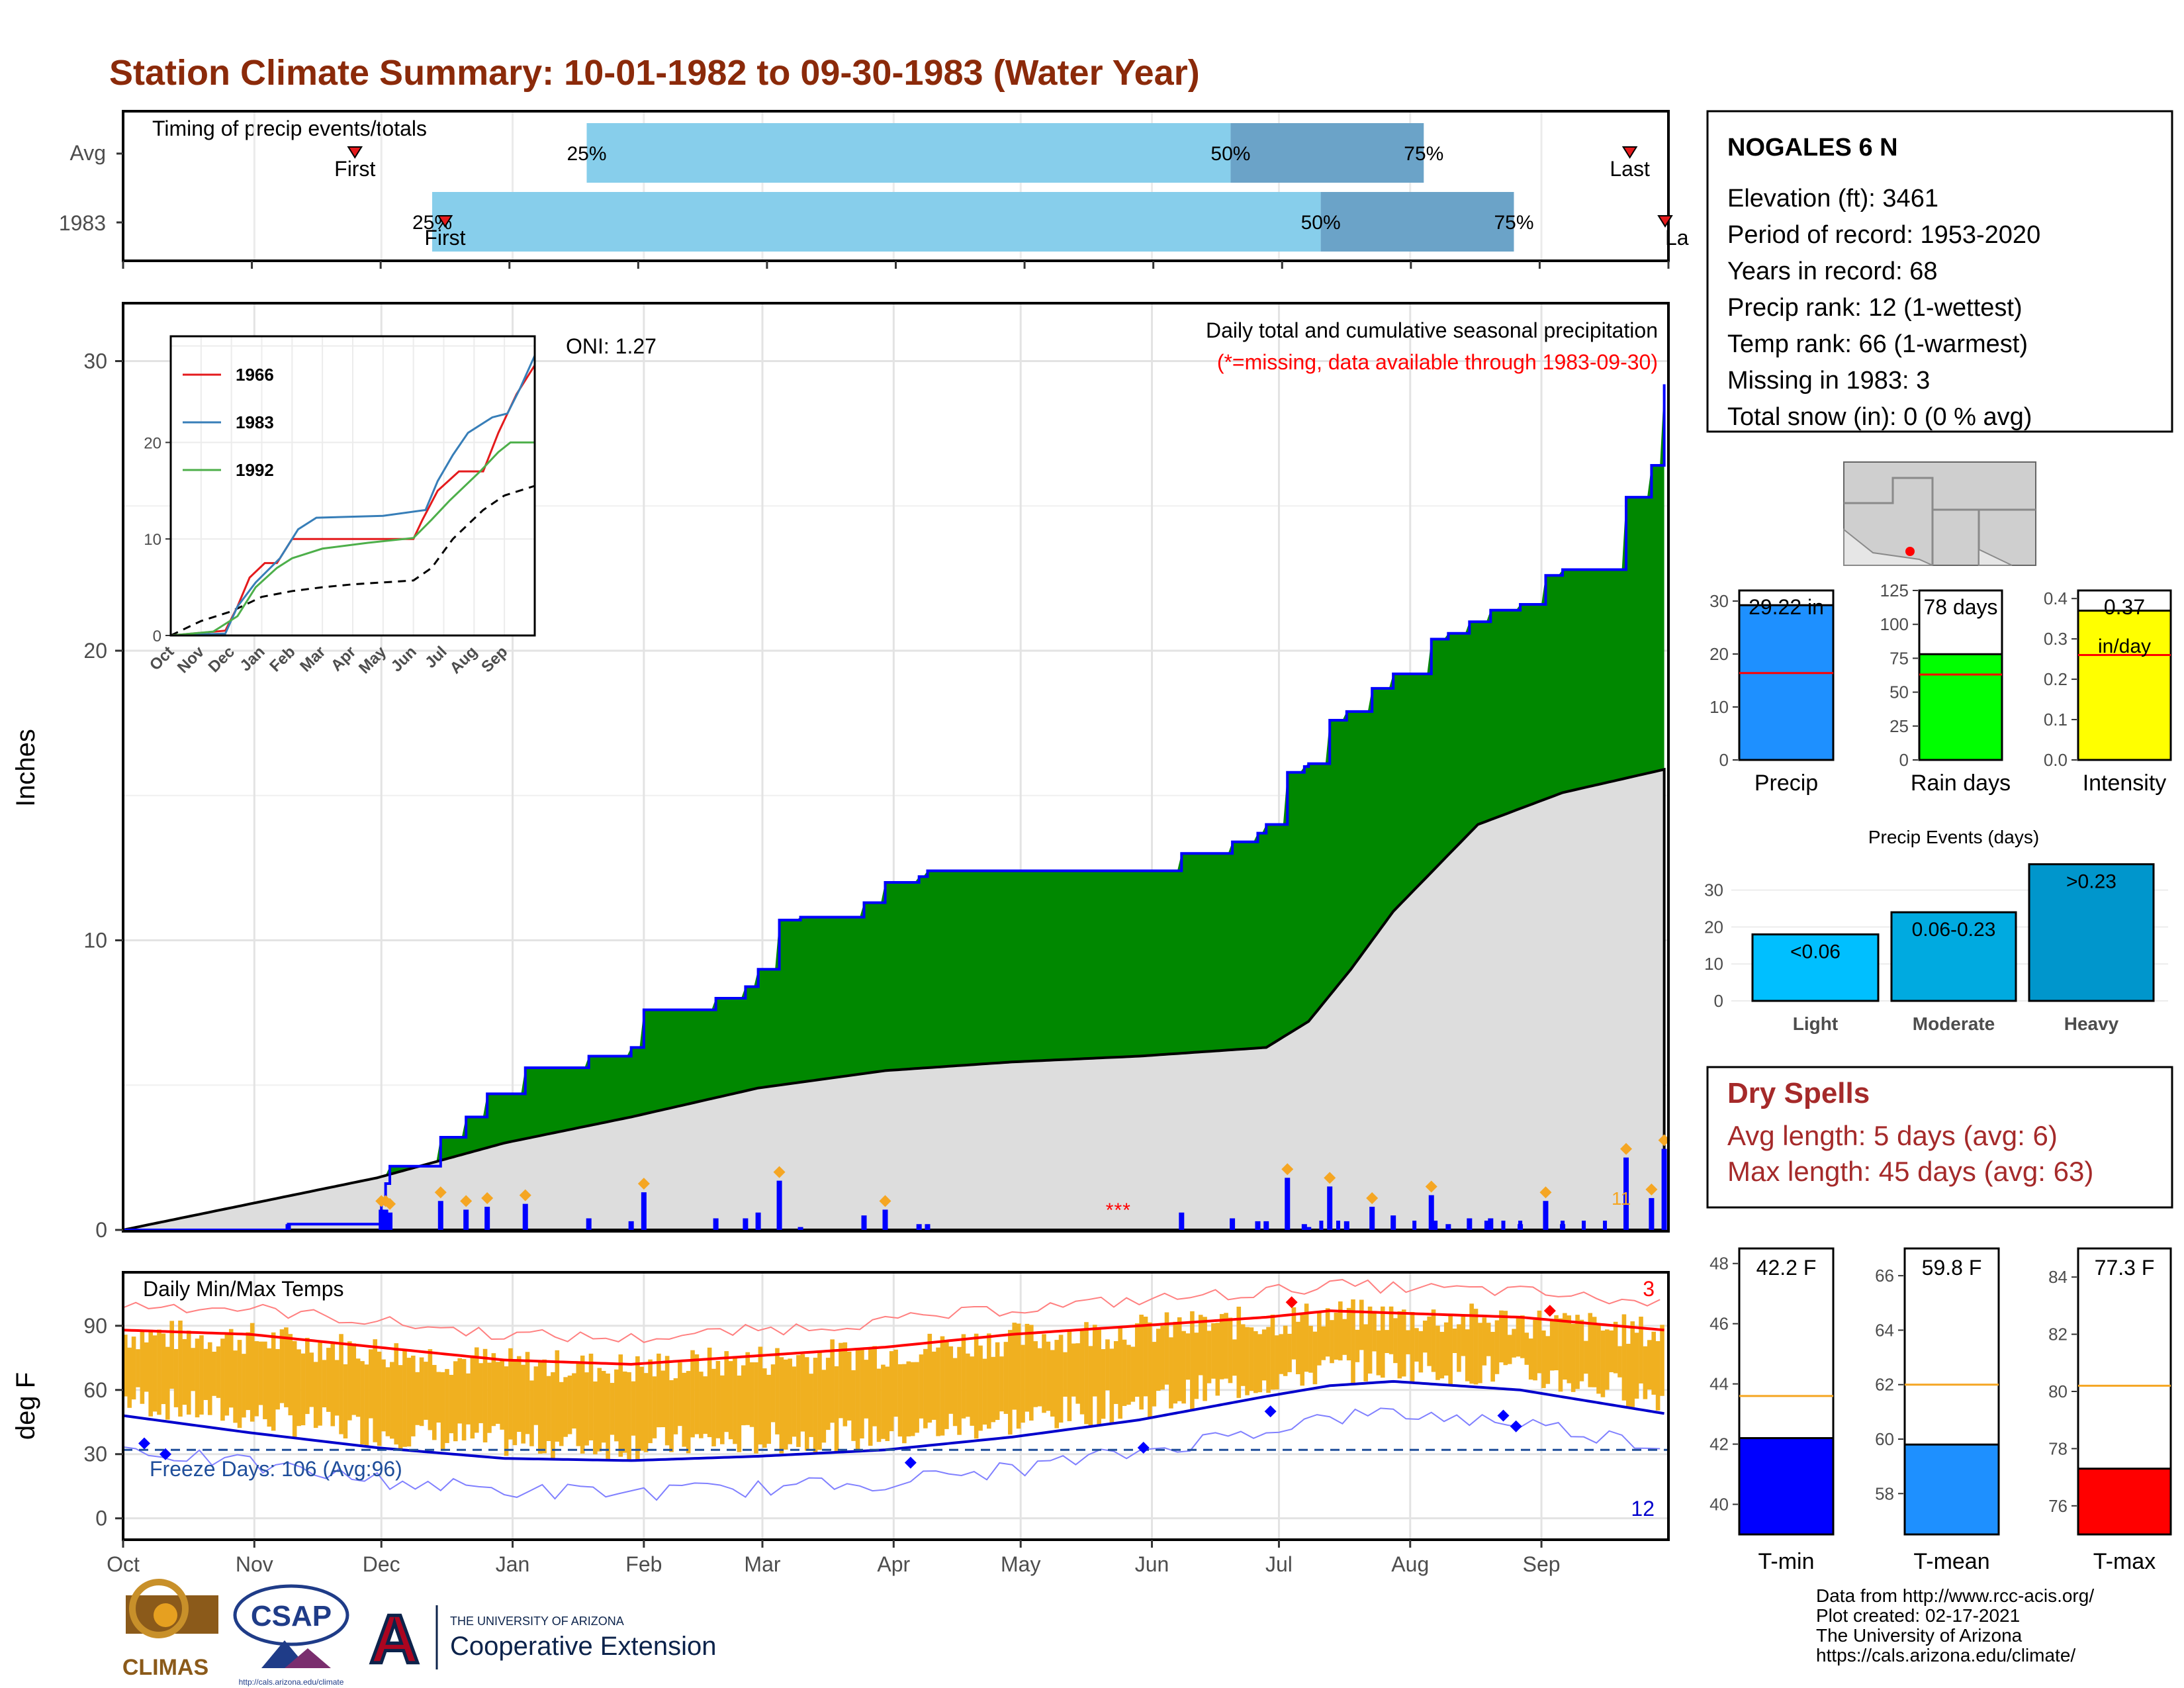 The width and height of the screenshot is (2184, 1688). What do you see at coordinates (537, 1621) in the screenshot?
I see `ua-small-text: THE UNIVERSITY OF ARIZONA` at bounding box center [537, 1621].